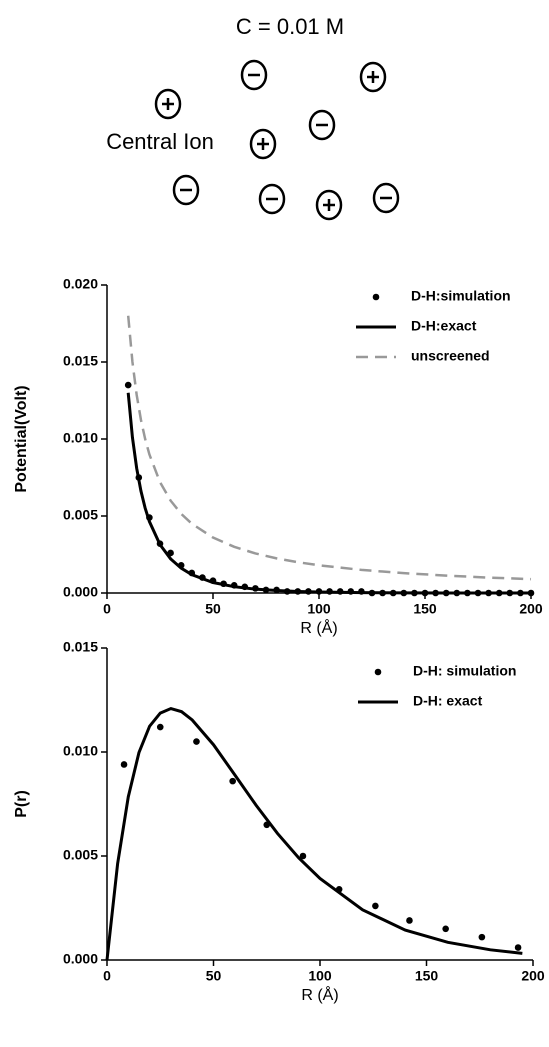  What do you see at coordinates (448, 701) in the screenshot?
I see `legend-label: D-H: exact` at bounding box center [448, 701].